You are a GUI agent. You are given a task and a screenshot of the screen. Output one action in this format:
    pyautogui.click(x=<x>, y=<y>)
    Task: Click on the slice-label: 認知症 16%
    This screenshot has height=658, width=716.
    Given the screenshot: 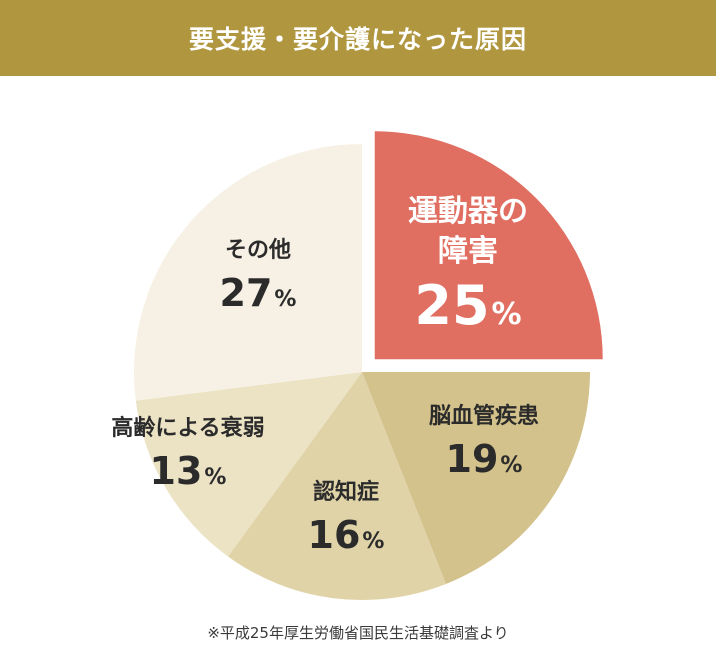 What is the action you would take?
    pyautogui.click(x=346, y=521)
    